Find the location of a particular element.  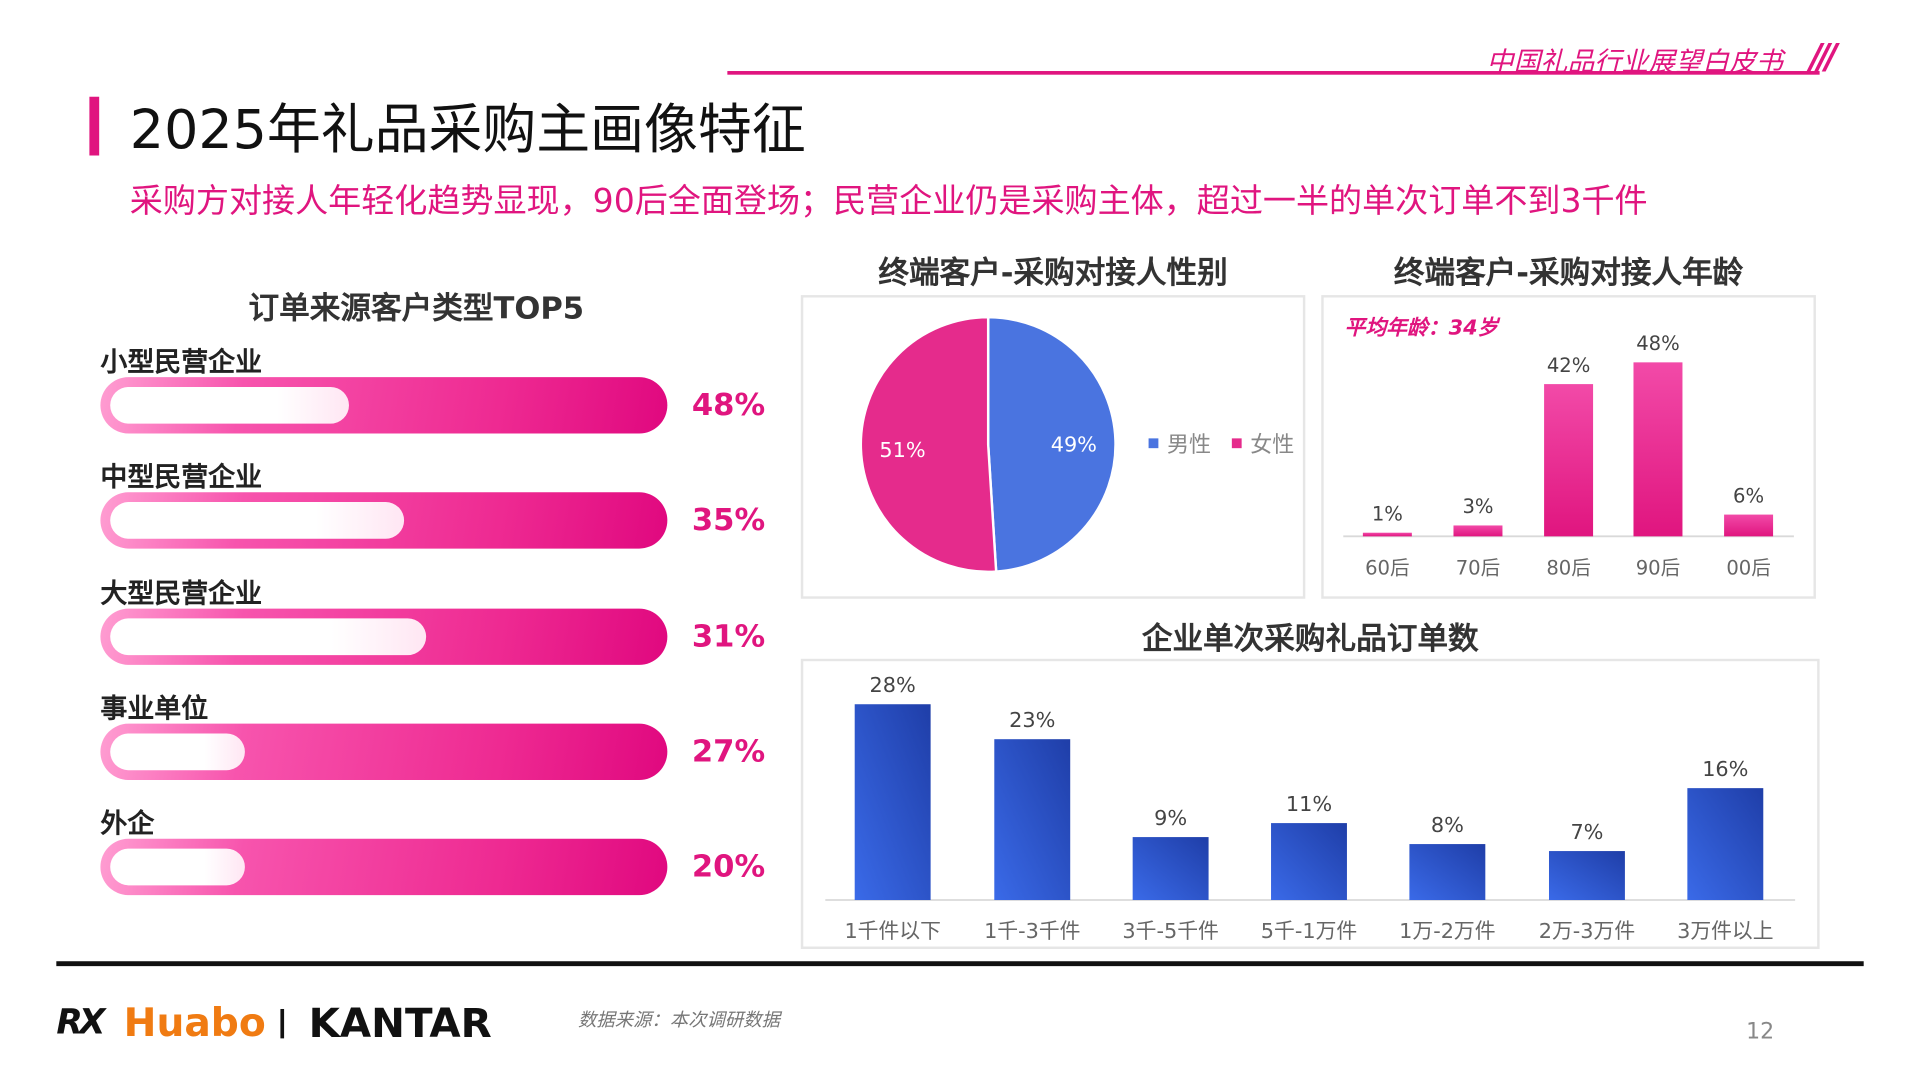

data-label: 31% is located at coordinates (728, 636).